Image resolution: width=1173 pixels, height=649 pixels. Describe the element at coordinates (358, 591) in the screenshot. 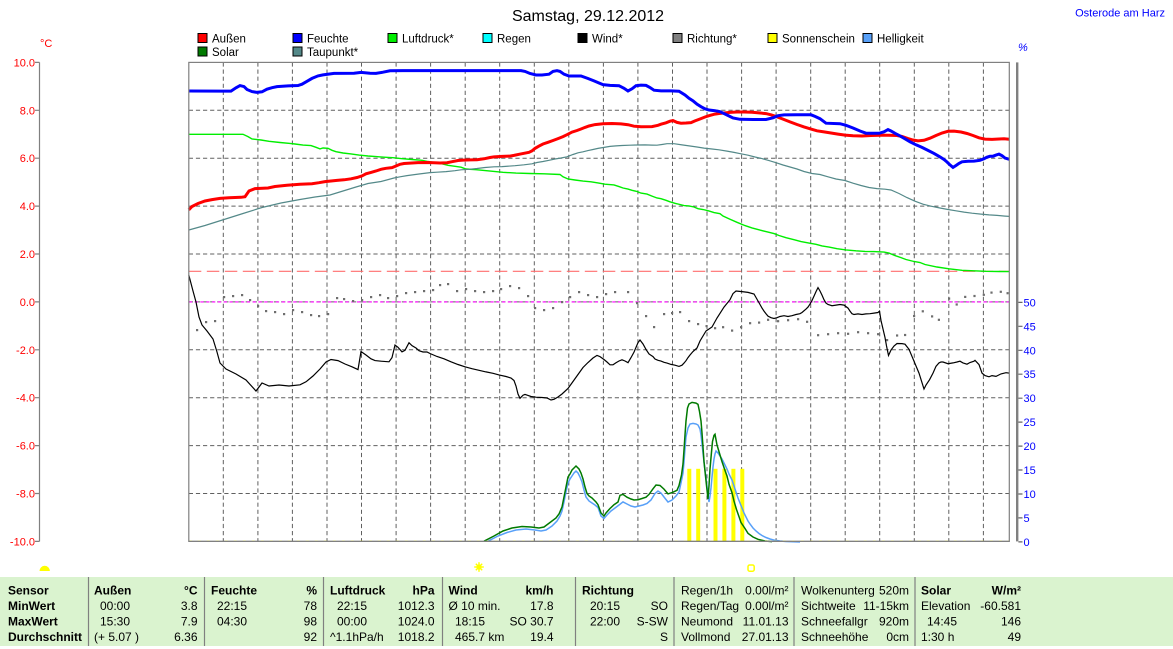

I see `svg-text: Luftdruck` at that location.